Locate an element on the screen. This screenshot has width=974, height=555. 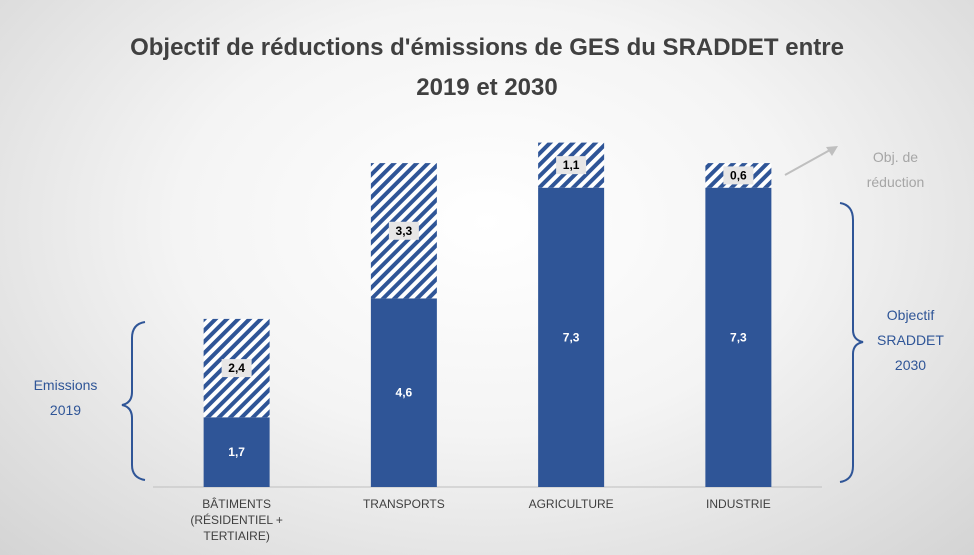
x-tick-label: INDUSTRIE is located at coordinates (738, 504).